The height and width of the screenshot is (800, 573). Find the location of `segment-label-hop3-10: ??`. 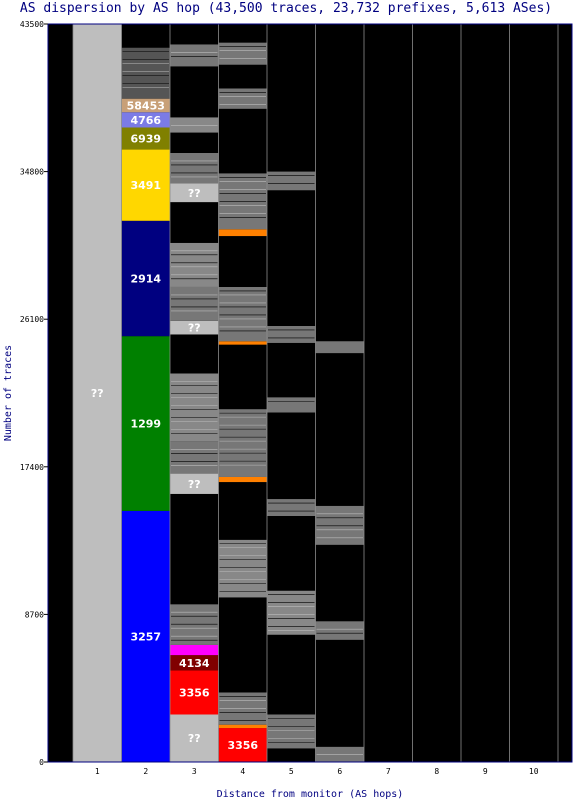

segment-label-hop3-10: ?? is located at coordinates (194, 328).